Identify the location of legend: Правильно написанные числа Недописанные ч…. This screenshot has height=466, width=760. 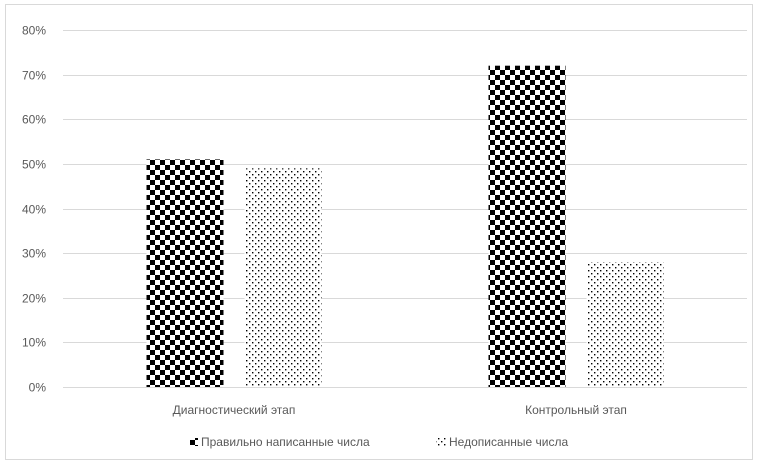
(379, 442).